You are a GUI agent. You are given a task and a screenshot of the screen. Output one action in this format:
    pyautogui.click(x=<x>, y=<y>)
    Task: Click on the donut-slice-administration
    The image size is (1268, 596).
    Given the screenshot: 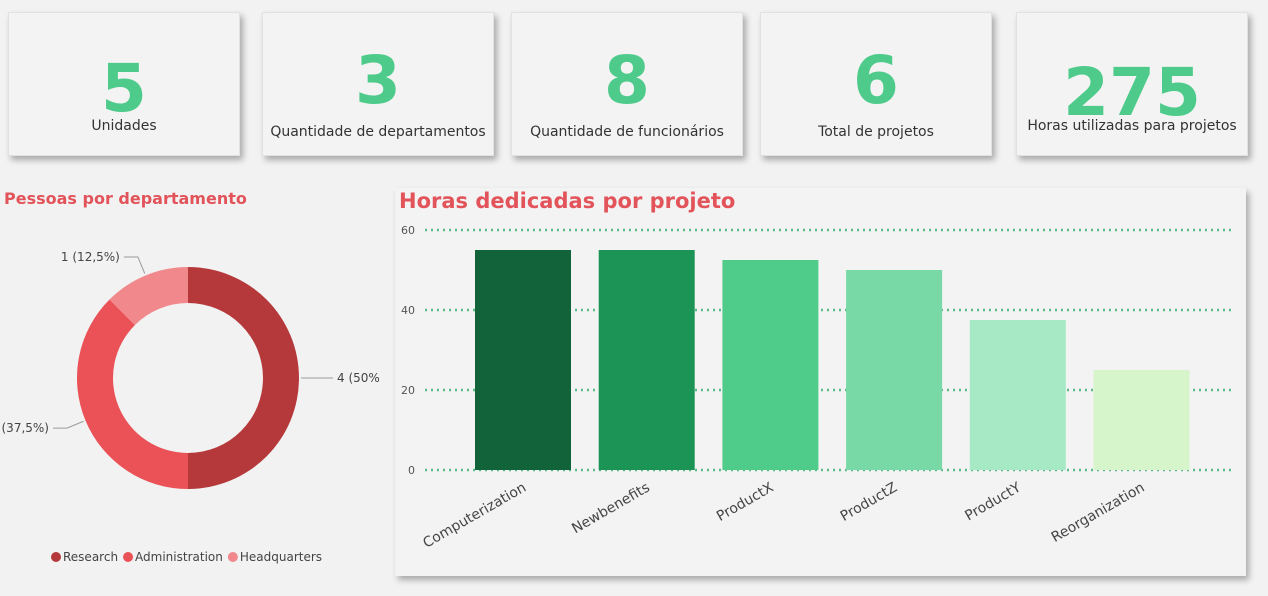 What is the action you would take?
    pyautogui.click(x=132, y=394)
    